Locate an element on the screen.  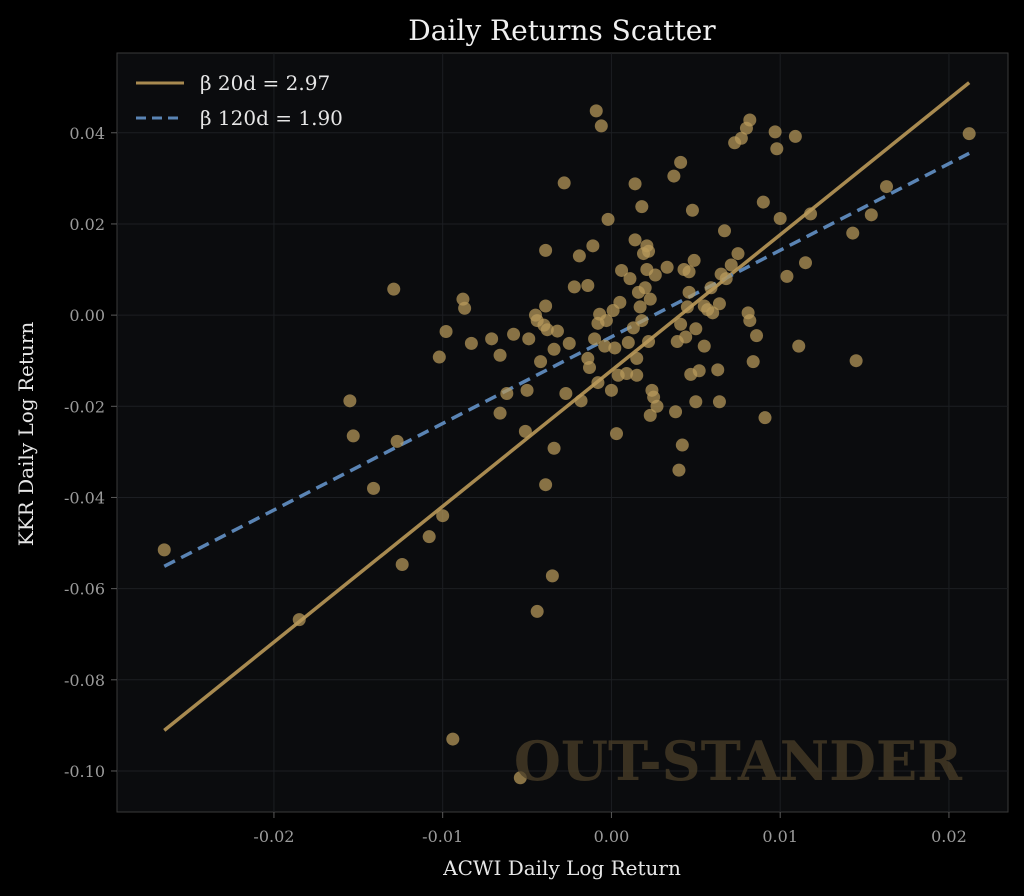
y-tick-label: -0.10 is located at coordinates (84, 771).